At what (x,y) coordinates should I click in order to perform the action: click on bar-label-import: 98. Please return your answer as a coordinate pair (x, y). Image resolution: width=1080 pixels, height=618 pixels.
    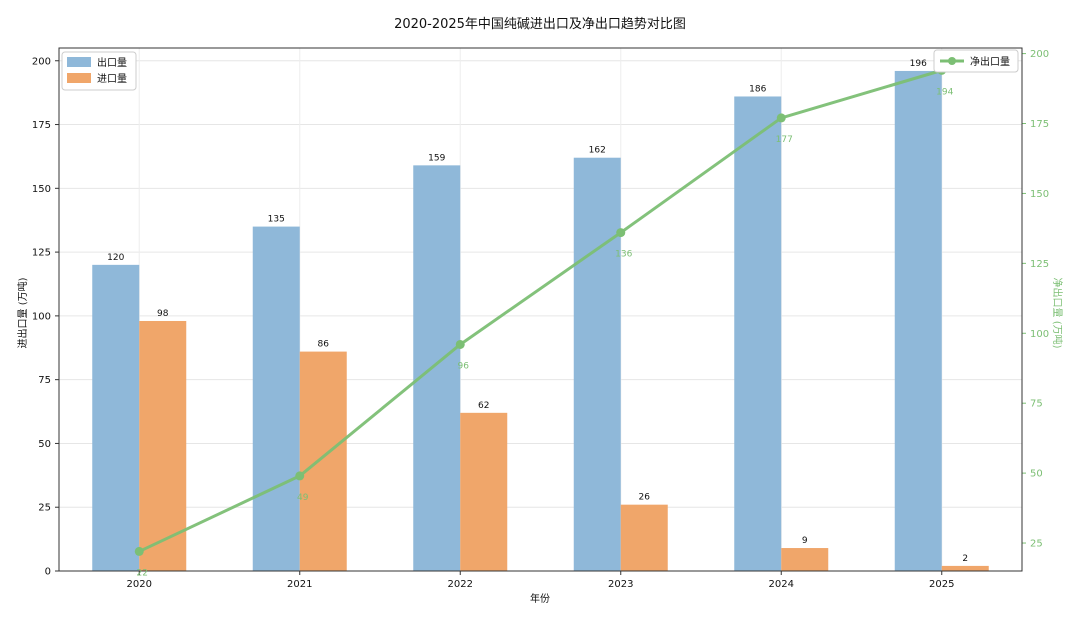
    Looking at the image, I should click on (163, 314).